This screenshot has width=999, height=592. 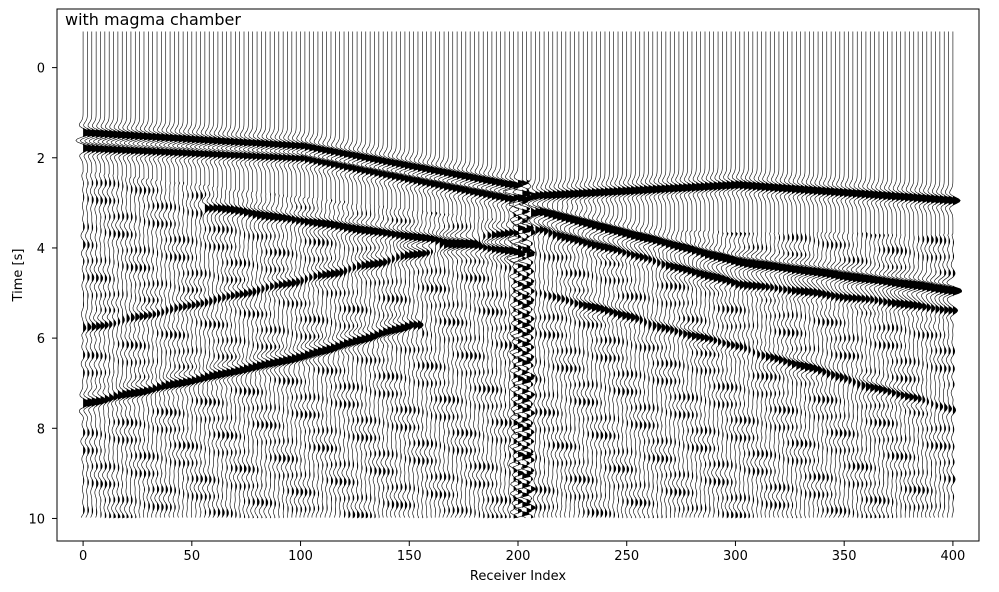 I want to click on y-tick-label: 4, so click(x=41, y=249).